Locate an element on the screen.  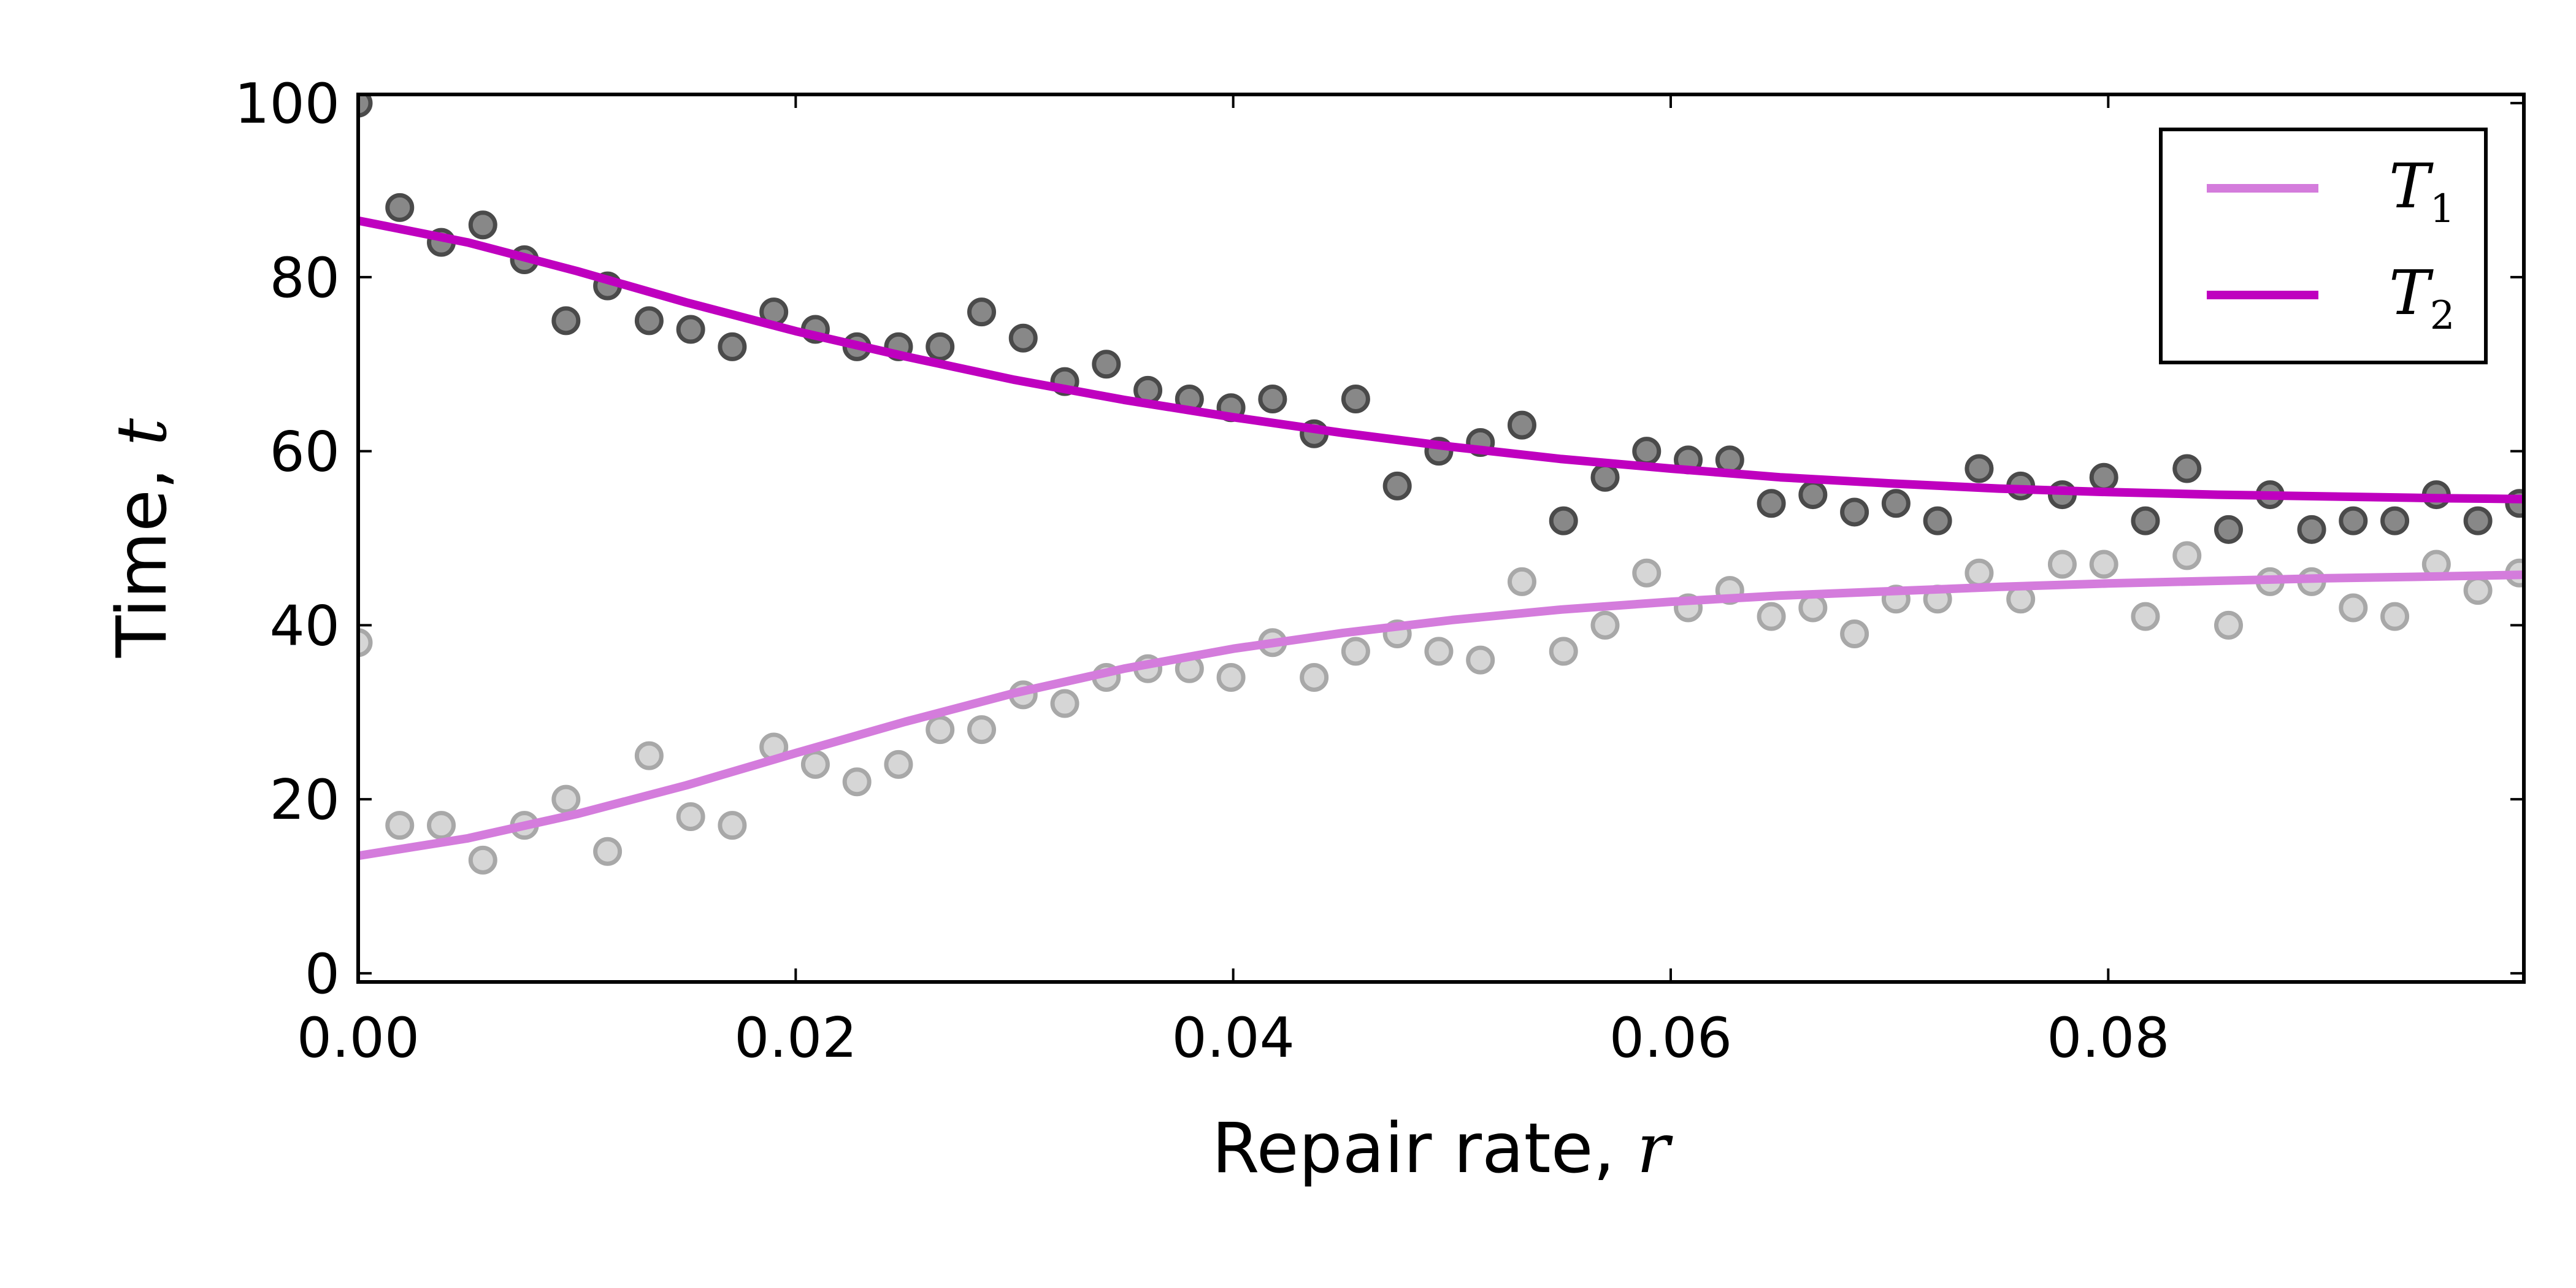
legend-label-t2: T2 is located at coordinates (2422, 298).